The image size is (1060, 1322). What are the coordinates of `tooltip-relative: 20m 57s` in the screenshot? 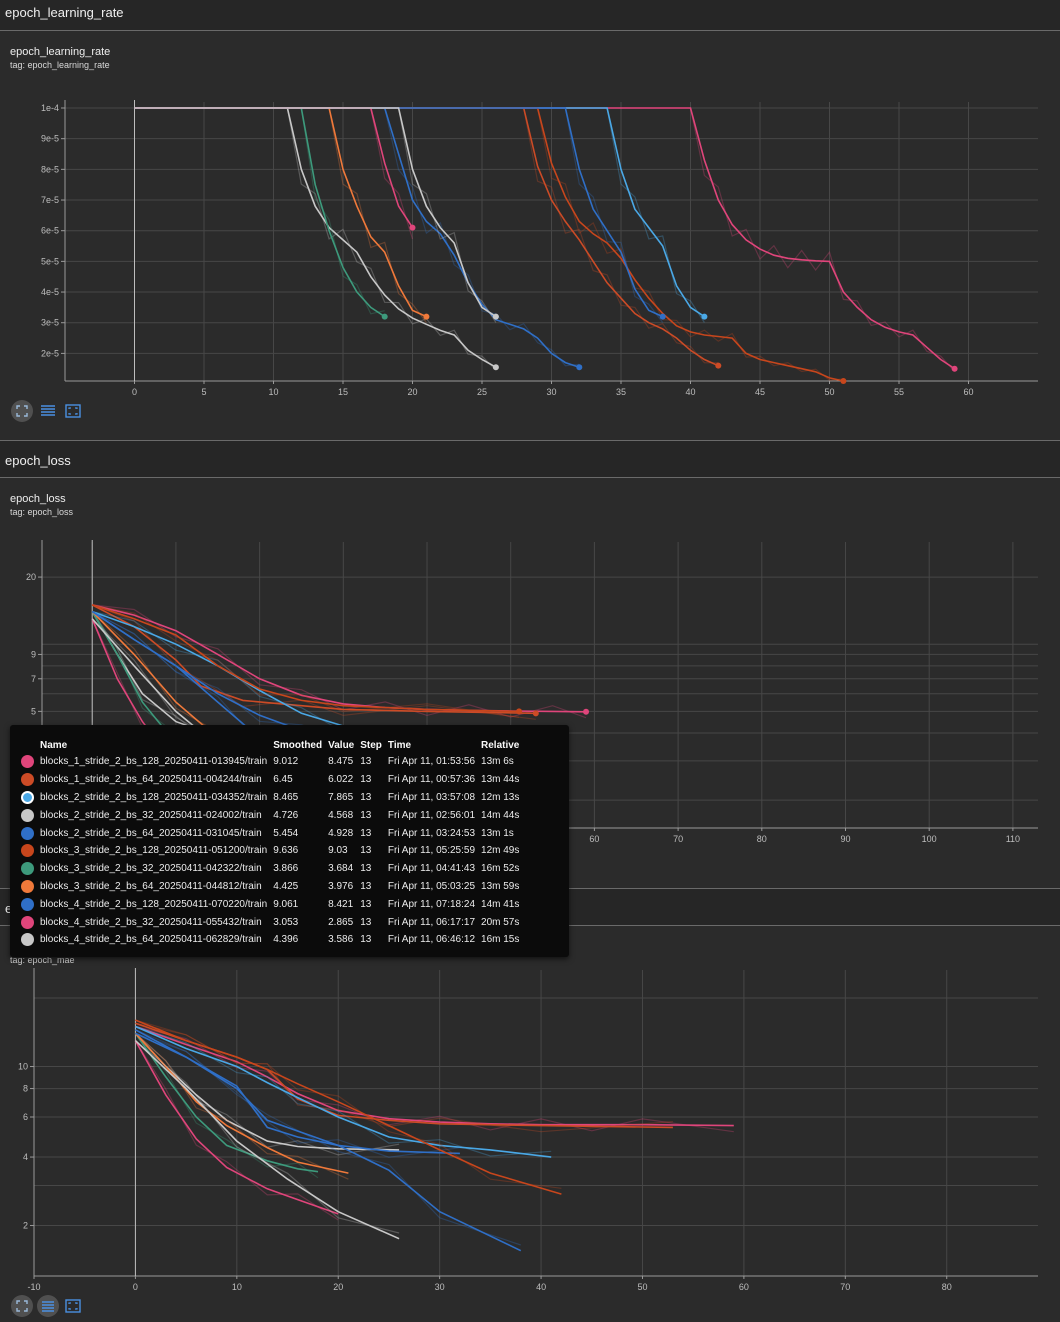 It's located at (500, 922).